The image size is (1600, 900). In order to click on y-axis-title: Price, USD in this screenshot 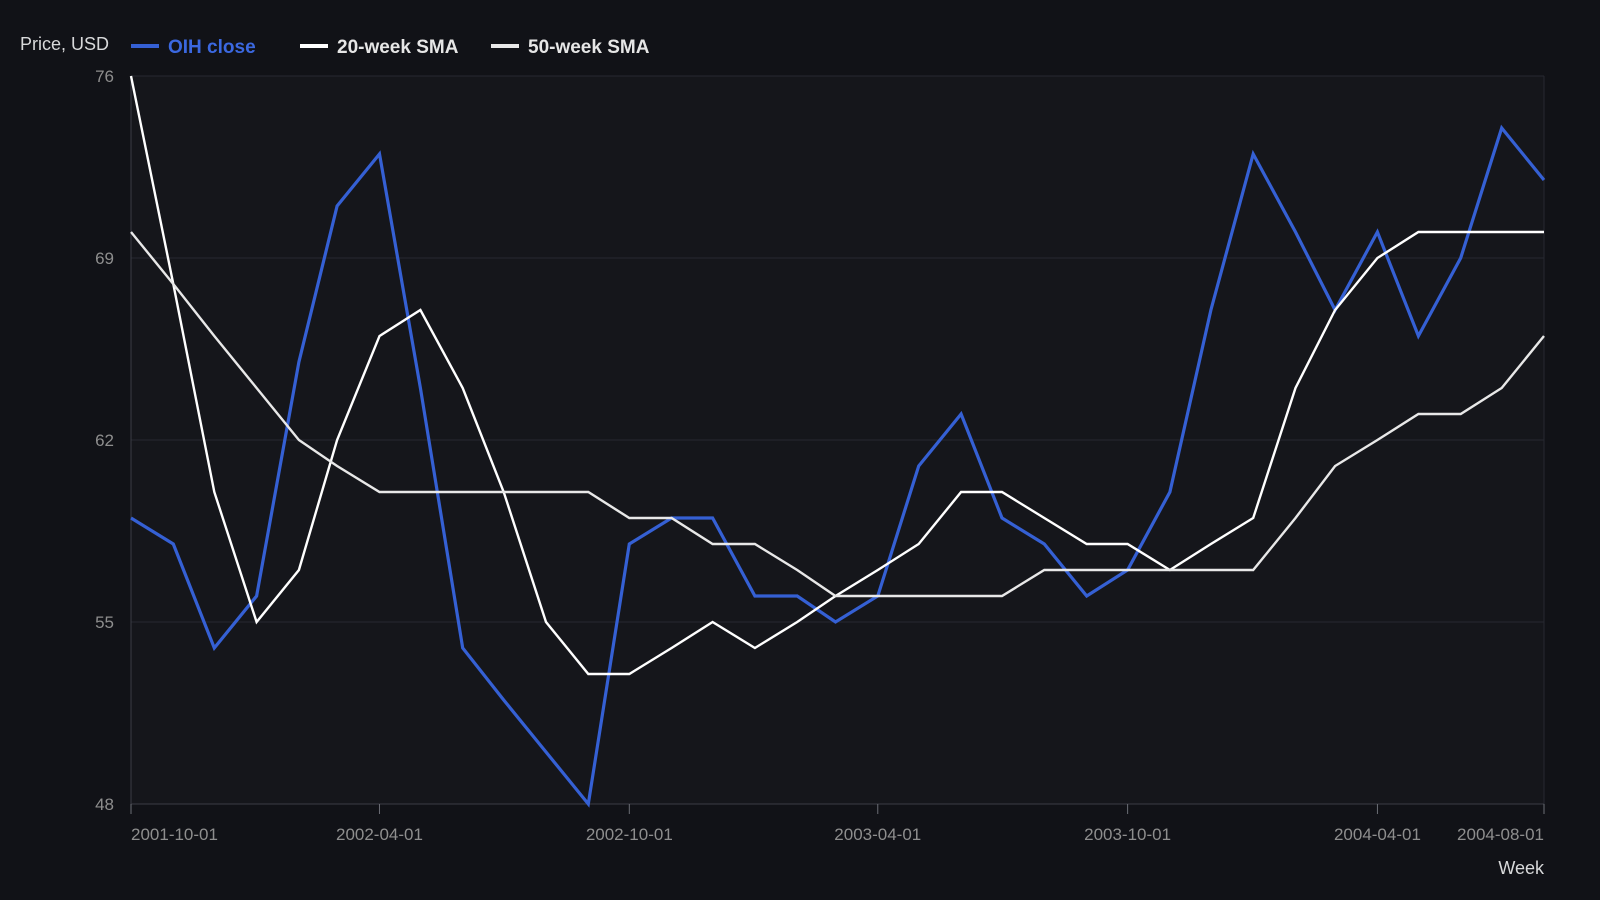, I will do `click(64, 44)`.